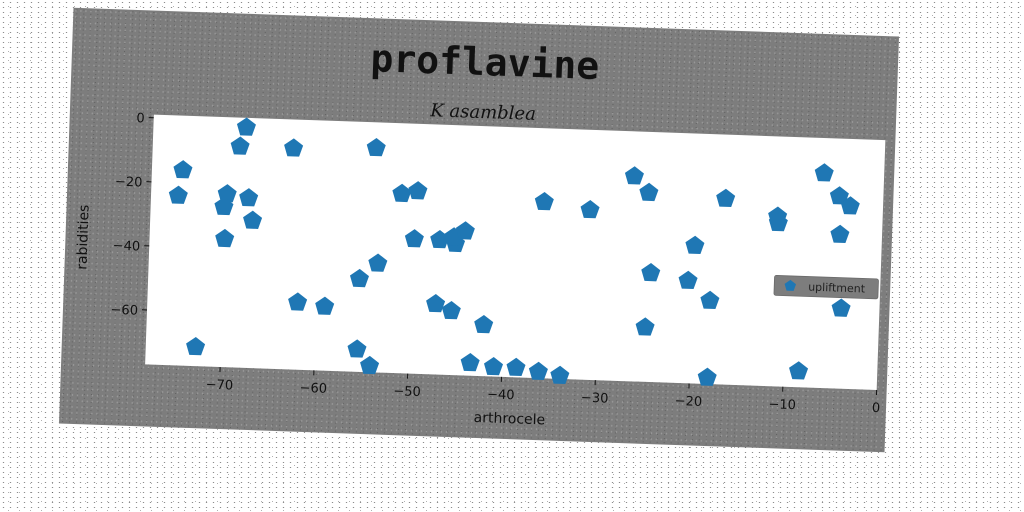  Describe the element at coordinates (132, 215) in the screenshot. I see `y-axis-ticks: 0 −20 −40 −60` at that location.